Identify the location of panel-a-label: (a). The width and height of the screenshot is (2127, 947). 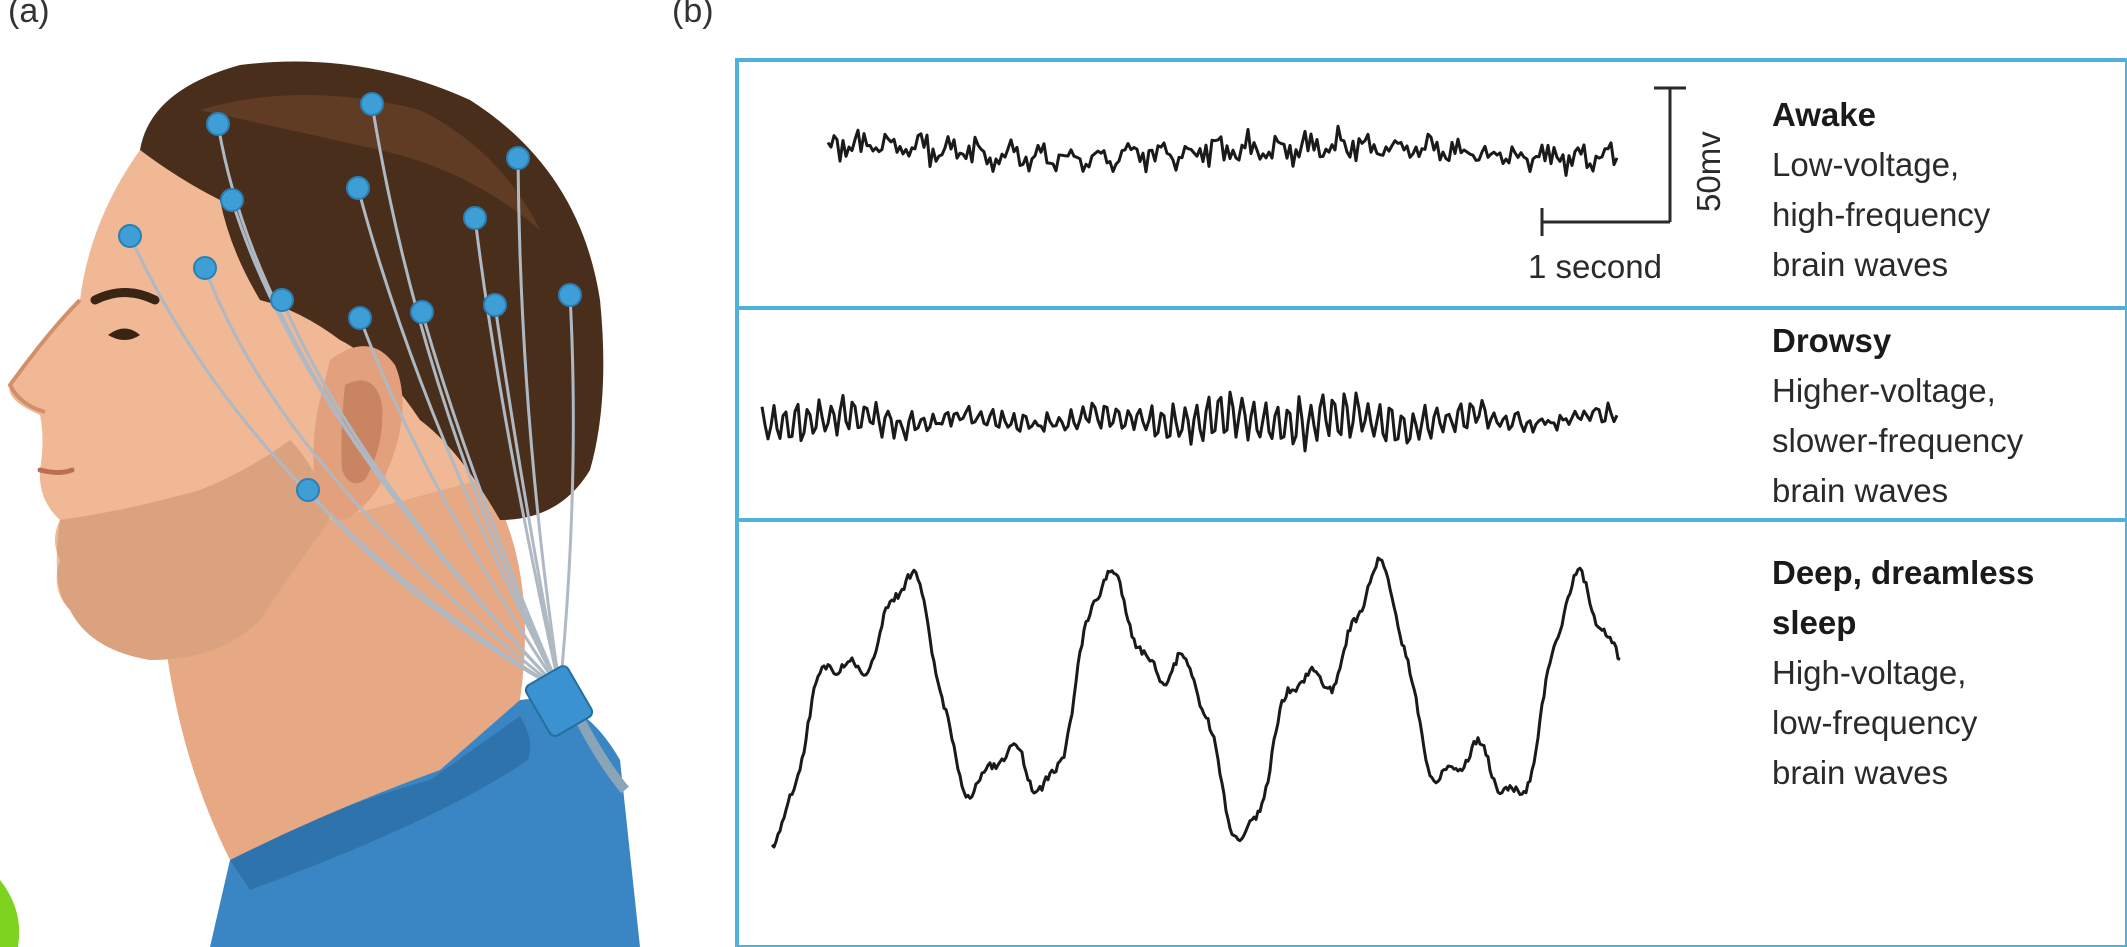
(29, 15).